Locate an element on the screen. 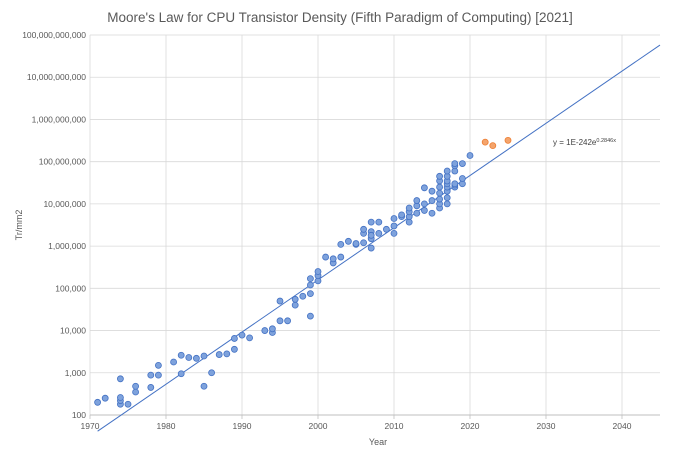 This screenshot has width=680, height=458. x-tick-label: 2030 is located at coordinates (546, 426).